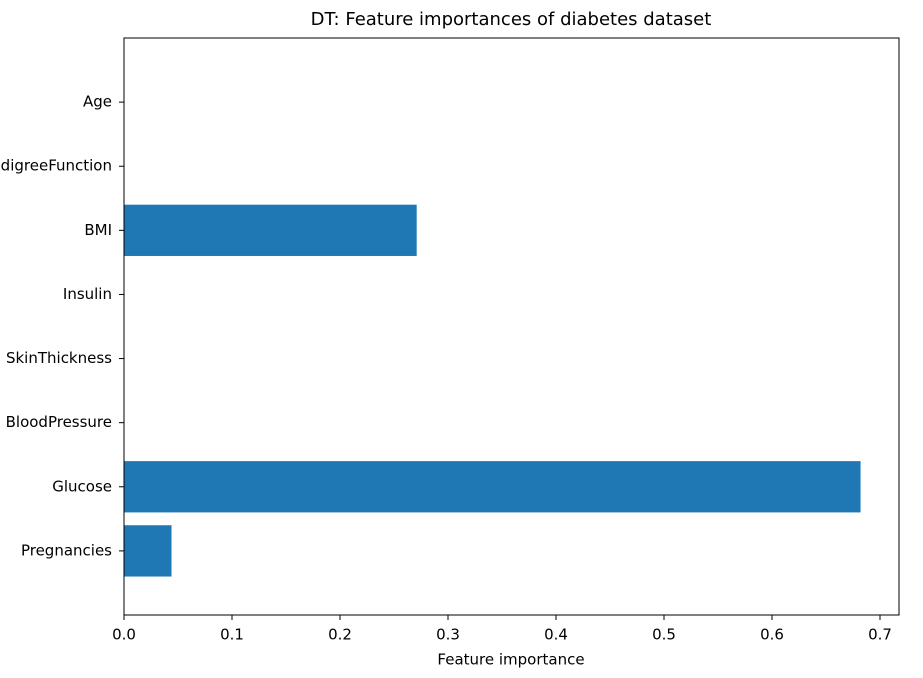  What do you see at coordinates (66, 550) in the screenshot?
I see `y-tick-label: Pregnancies` at bounding box center [66, 550].